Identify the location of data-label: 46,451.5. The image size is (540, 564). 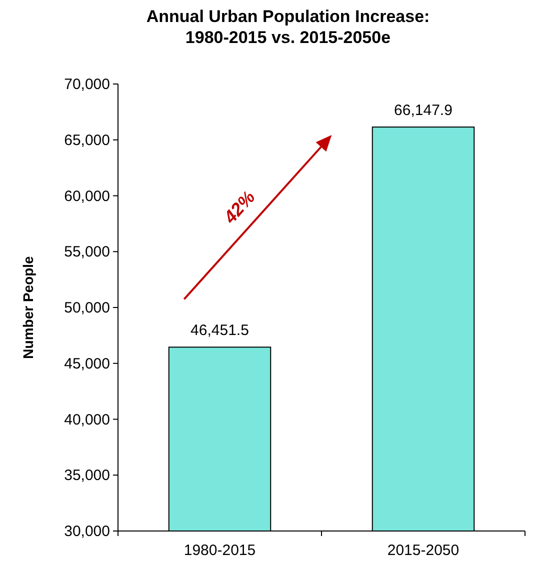
(219, 331).